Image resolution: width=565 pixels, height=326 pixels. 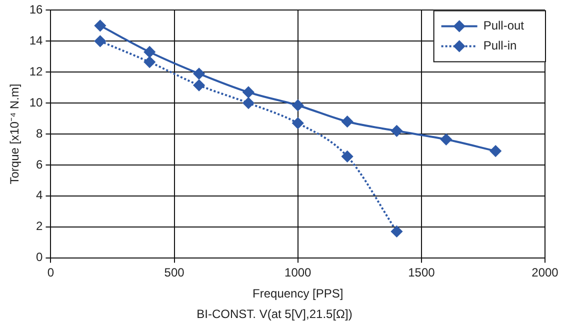 What do you see at coordinates (545, 272) in the screenshot?
I see `x-tick-label: 2000` at bounding box center [545, 272].